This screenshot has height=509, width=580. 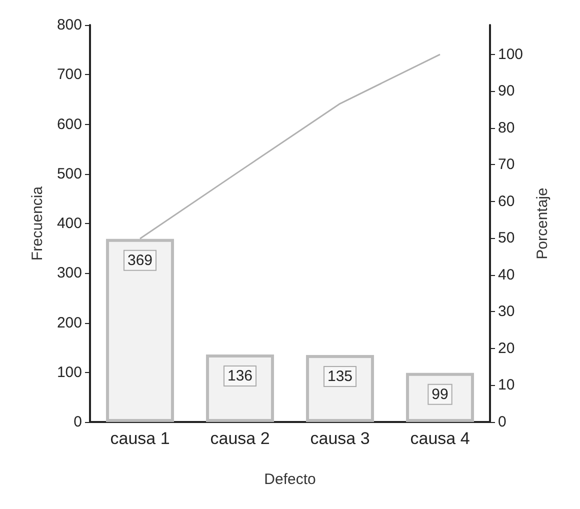 What do you see at coordinates (69, 124) in the screenshot?
I see `y-tick-label: 600` at bounding box center [69, 124].